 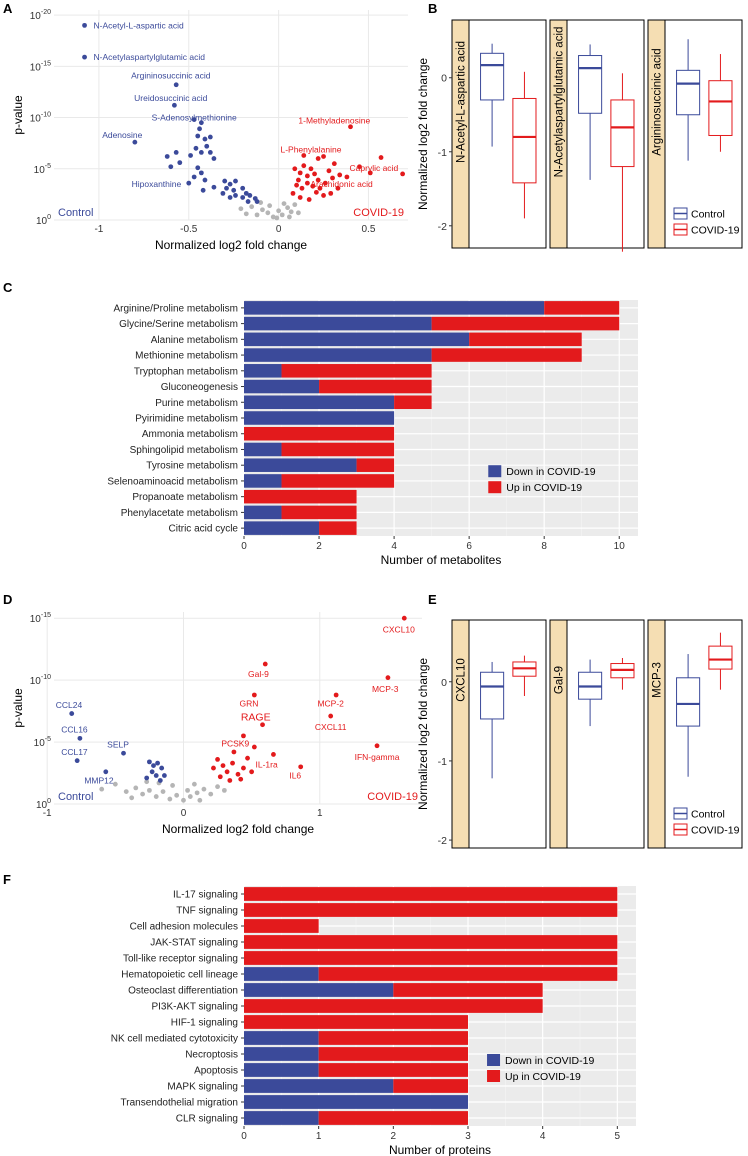 I want to click on facet-label: MCP-3, so click(x=658, y=680).